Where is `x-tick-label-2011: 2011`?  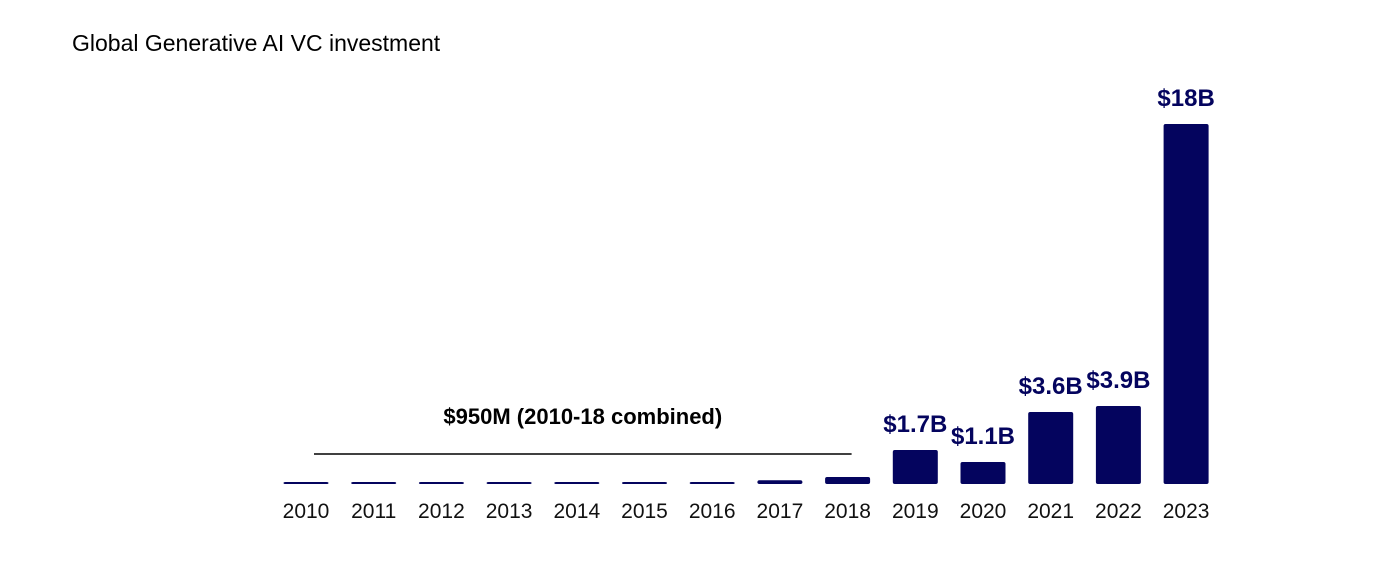
x-tick-label-2011: 2011 is located at coordinates (373, 511).